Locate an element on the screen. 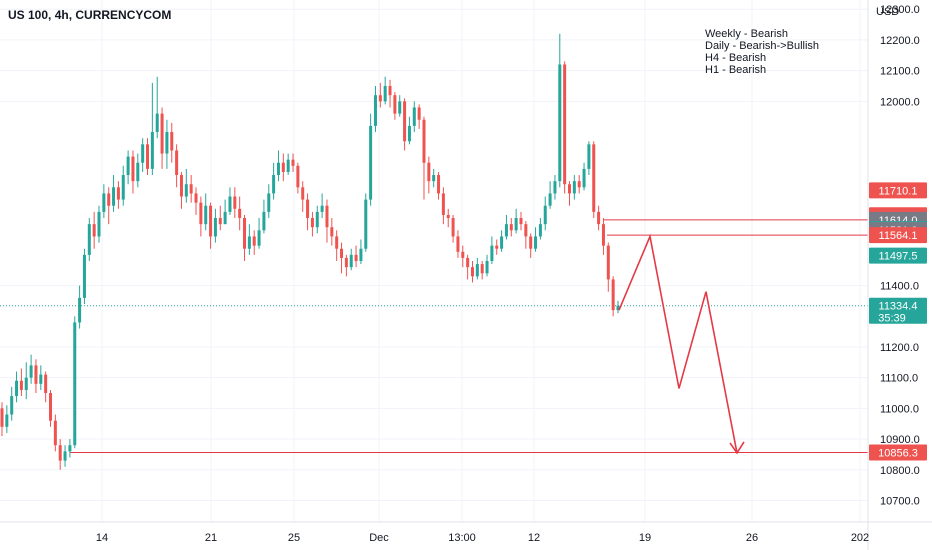  x-tick-label: 25 is located at coordinates (294, 538).